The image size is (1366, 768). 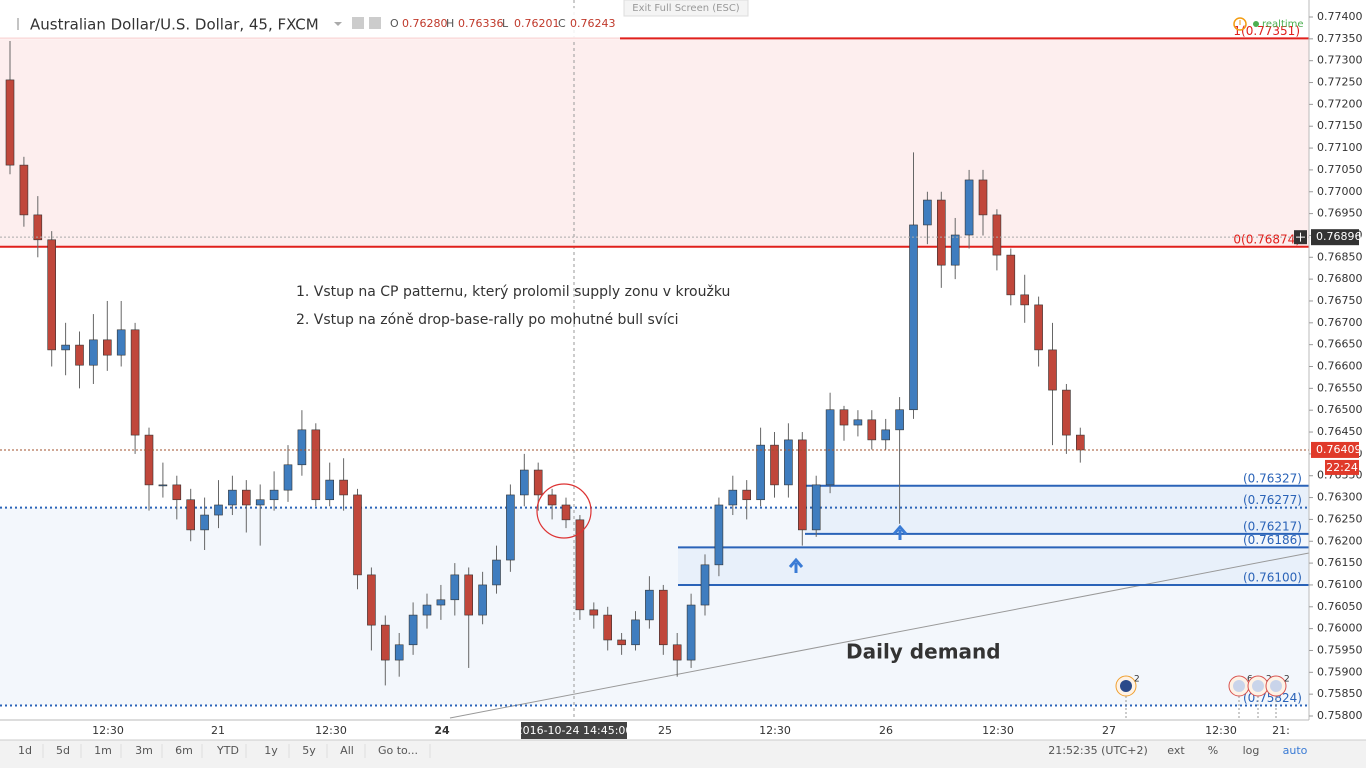 What do you see at coordinates (144, 750) in the screenshot?
I see `range-button: 3m` at bounding box center [144, 750].